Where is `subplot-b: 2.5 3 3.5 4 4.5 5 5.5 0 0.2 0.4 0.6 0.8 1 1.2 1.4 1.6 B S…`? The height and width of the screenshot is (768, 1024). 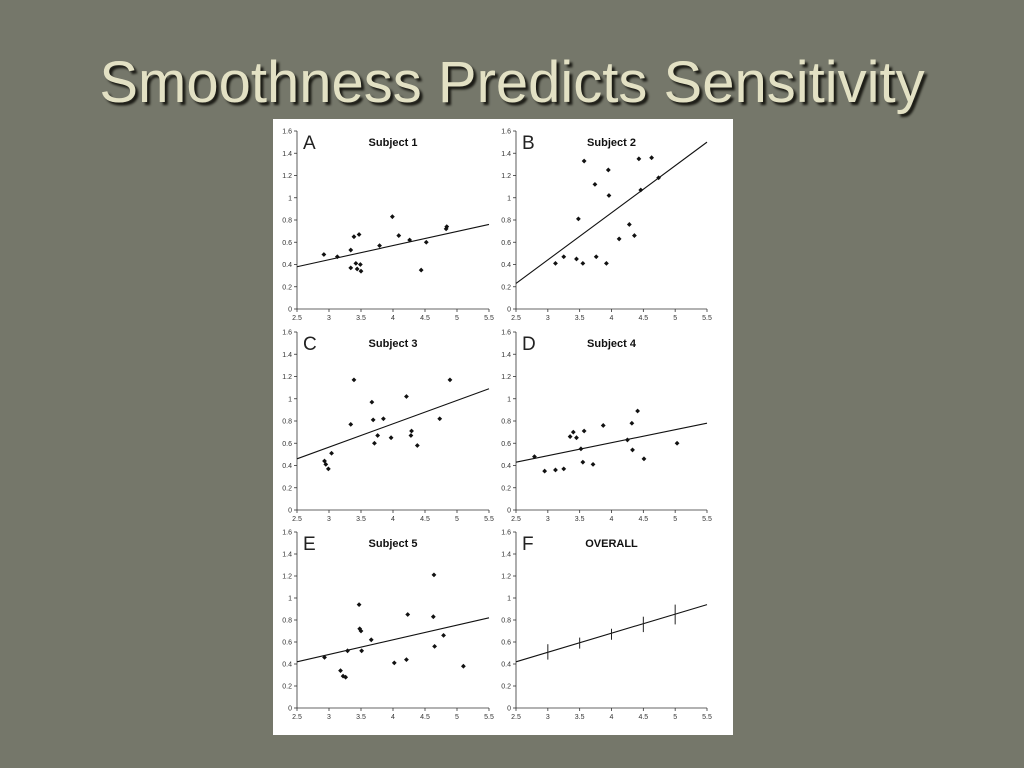
subplot-b: 2.5 3 3.5 4 4.5 5 5.5 0 0.2 0.4 0.6 0.8 1 1.2 1.4 1.6 B S… is located at coordinates (606, 226).